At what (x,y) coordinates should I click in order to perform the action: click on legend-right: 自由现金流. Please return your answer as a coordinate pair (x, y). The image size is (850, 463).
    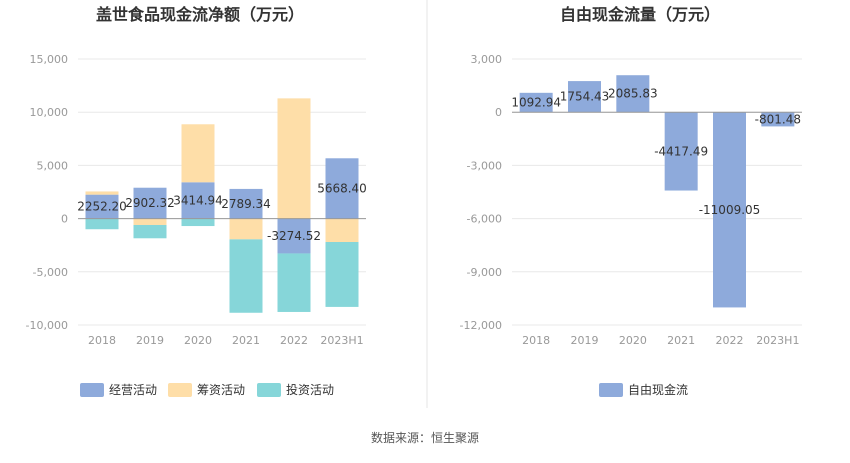
    Looking at the image, I should click on (643, 389).